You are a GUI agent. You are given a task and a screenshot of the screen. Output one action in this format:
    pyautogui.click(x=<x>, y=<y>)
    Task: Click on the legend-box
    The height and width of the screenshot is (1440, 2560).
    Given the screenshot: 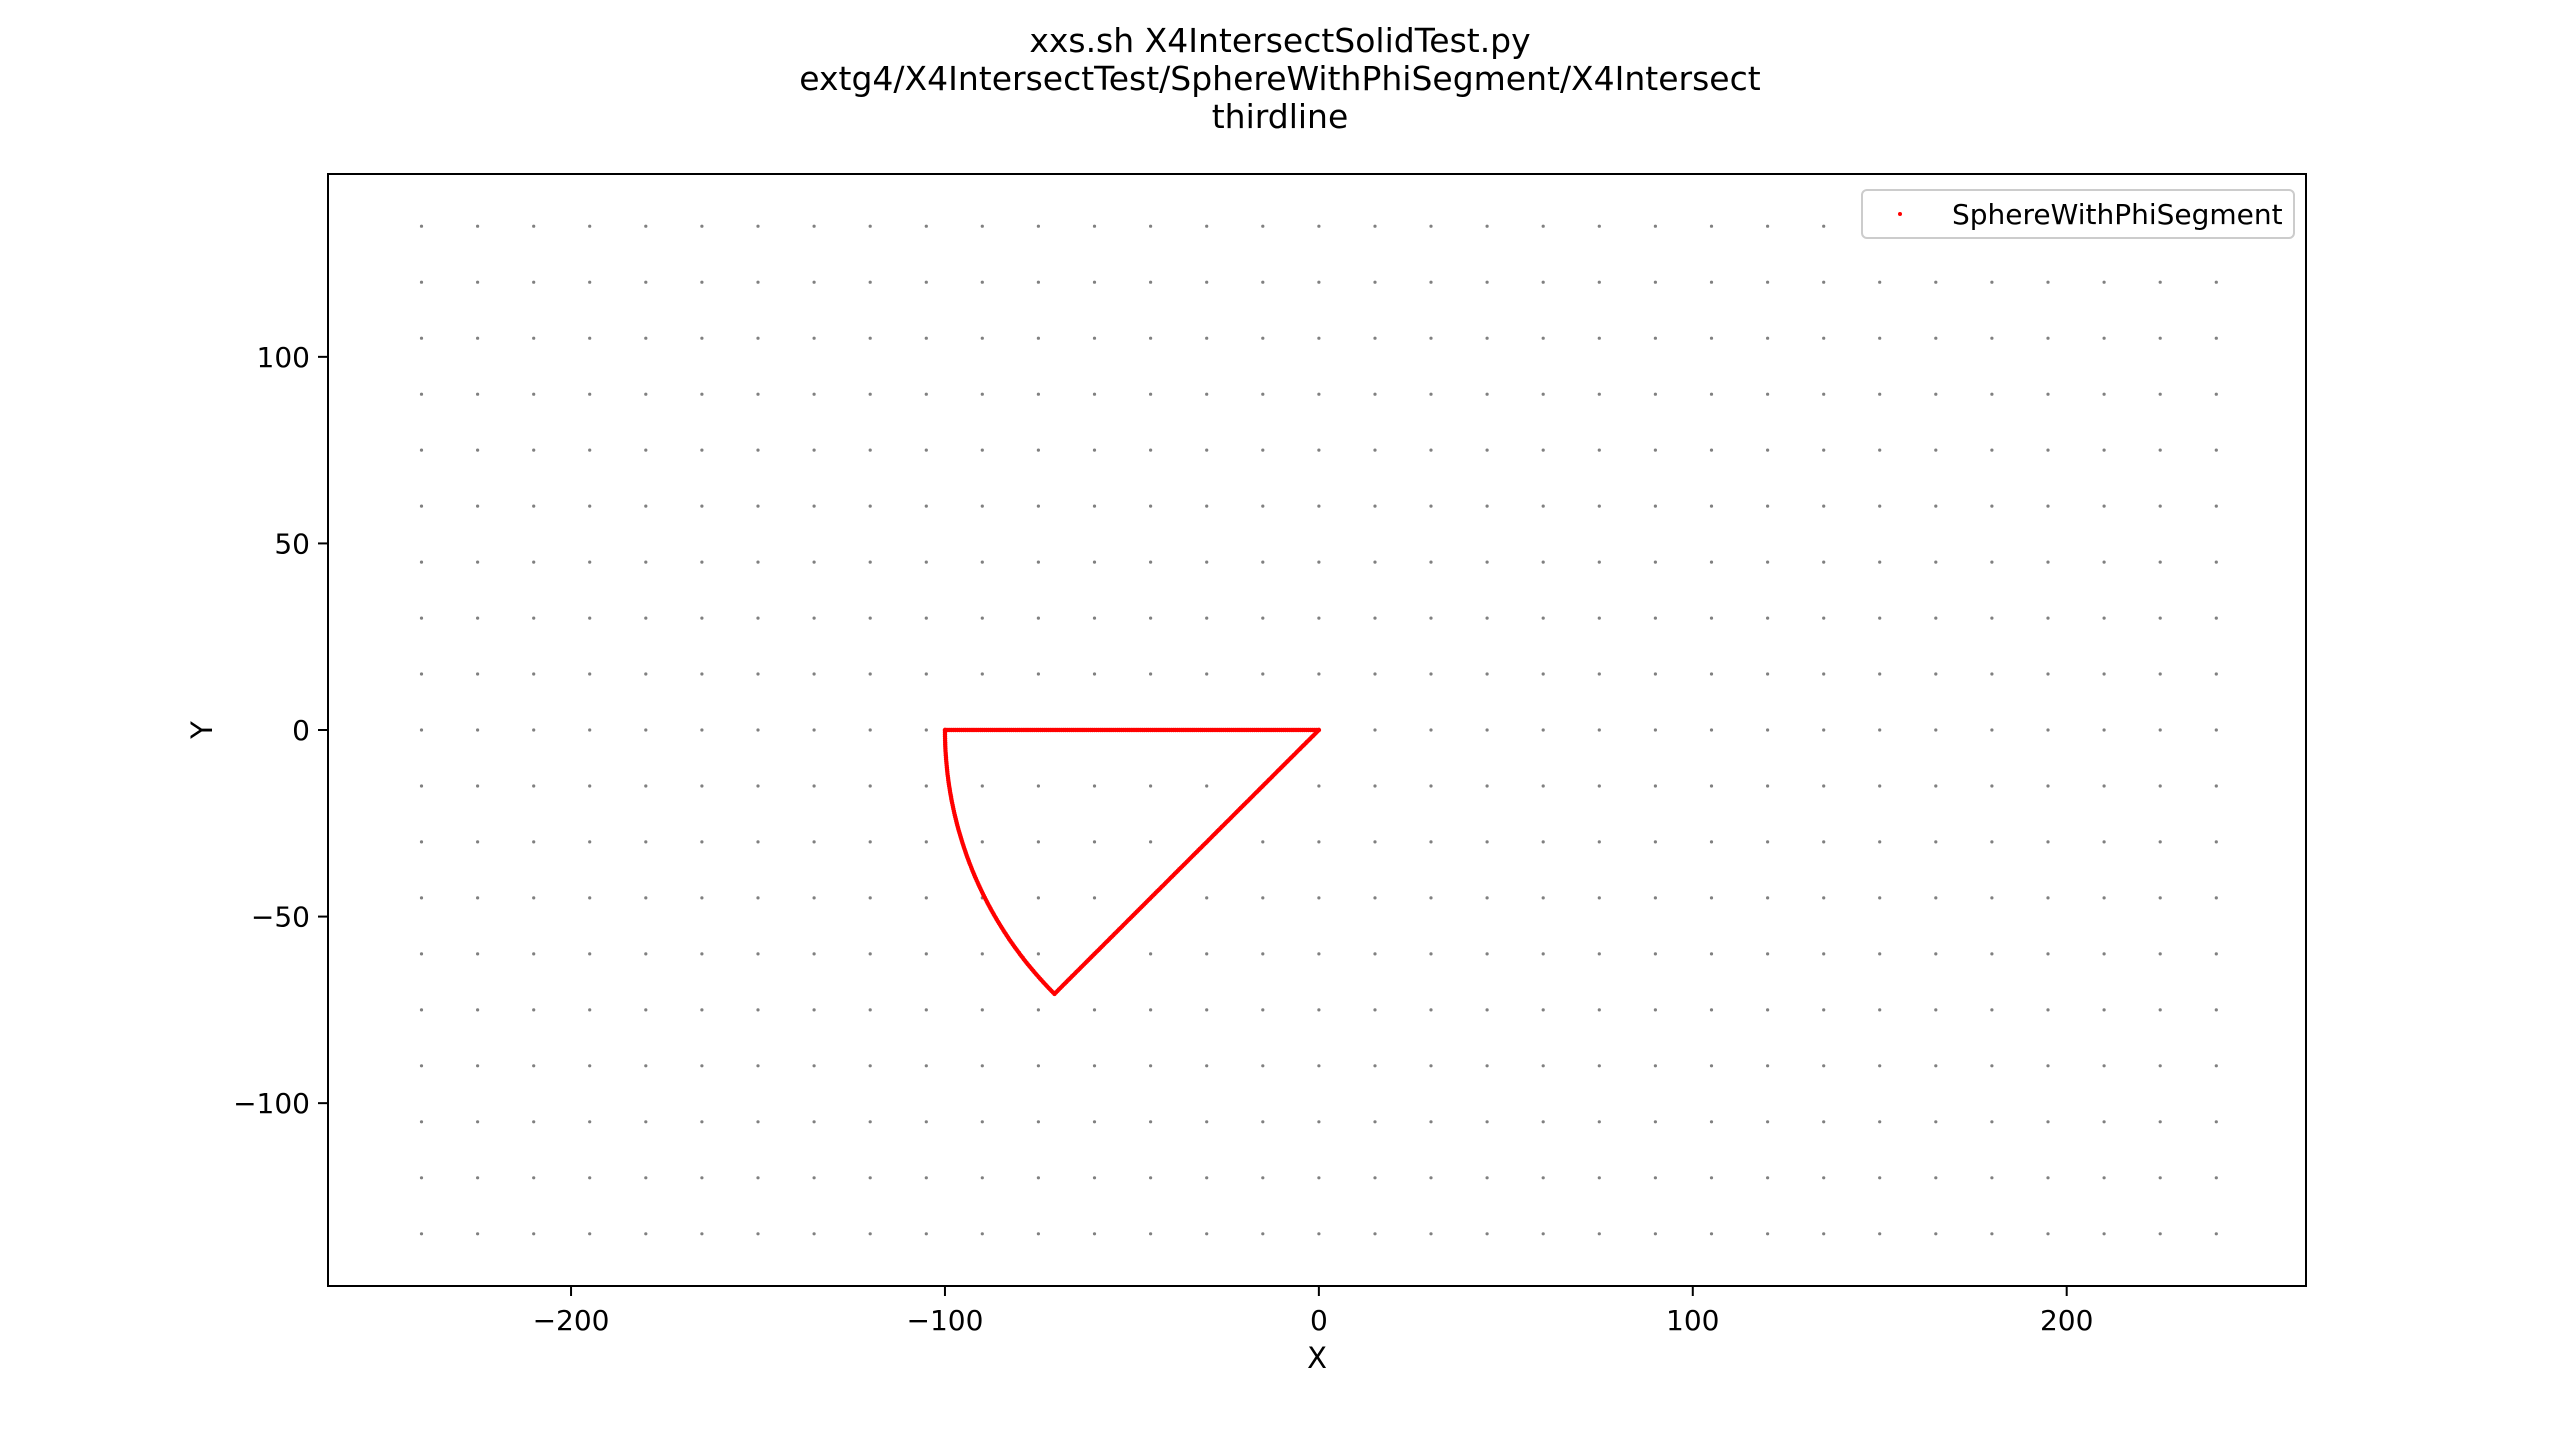 What is the action you would take?
    pyautogui.click(x=2078, y=214)
    